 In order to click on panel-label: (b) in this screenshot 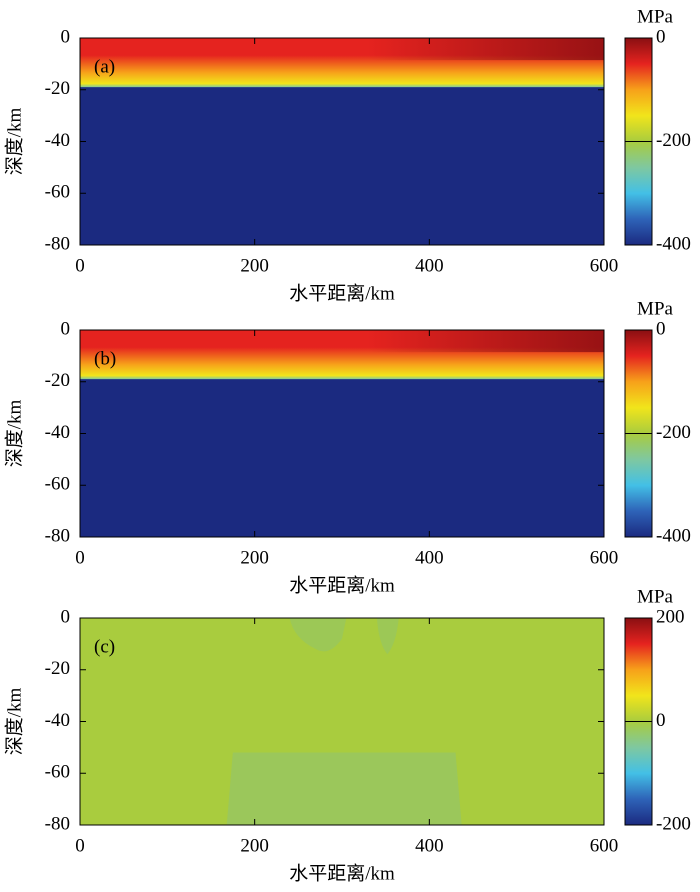, I will do `click(105, 358)`.